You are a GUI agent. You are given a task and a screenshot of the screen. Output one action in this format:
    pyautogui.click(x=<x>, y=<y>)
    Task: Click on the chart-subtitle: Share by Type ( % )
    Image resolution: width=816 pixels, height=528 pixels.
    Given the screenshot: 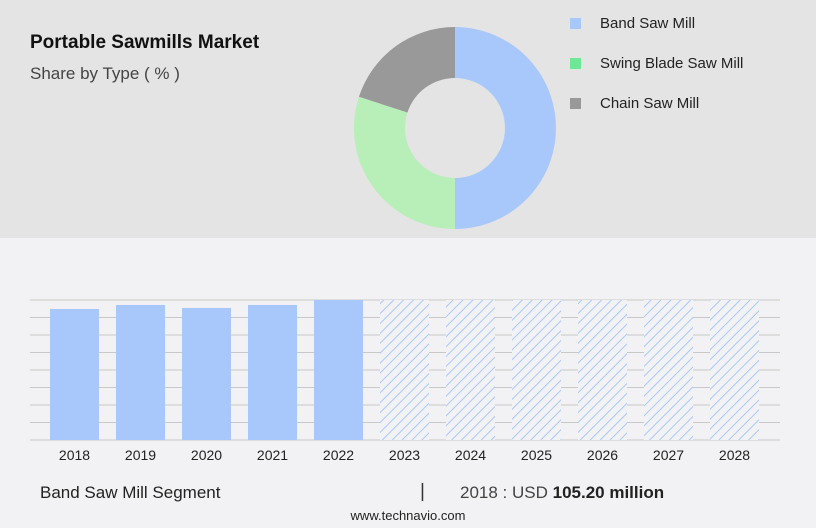 What is the action you would take?
    pyautogui.click(x=105, y=73)
    